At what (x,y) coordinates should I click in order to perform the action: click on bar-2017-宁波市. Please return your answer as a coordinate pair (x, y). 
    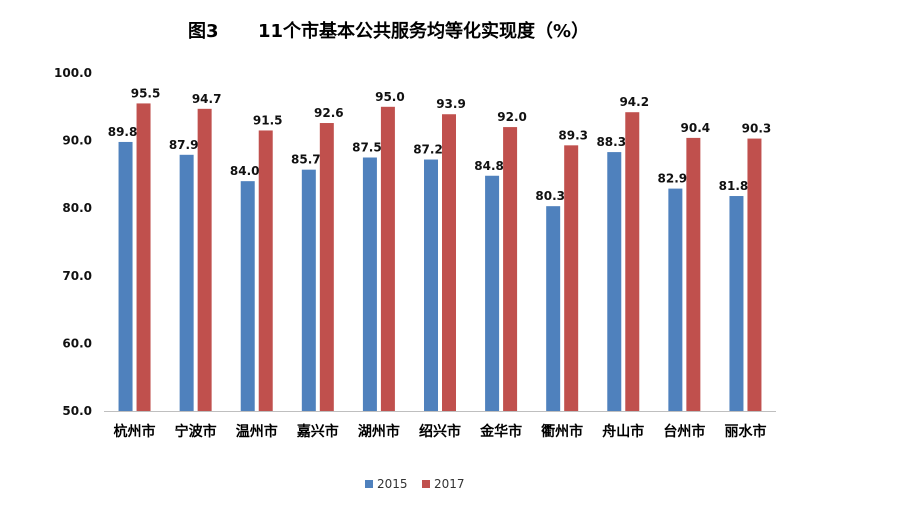
    Looking at the image, I should click on (204, 259).